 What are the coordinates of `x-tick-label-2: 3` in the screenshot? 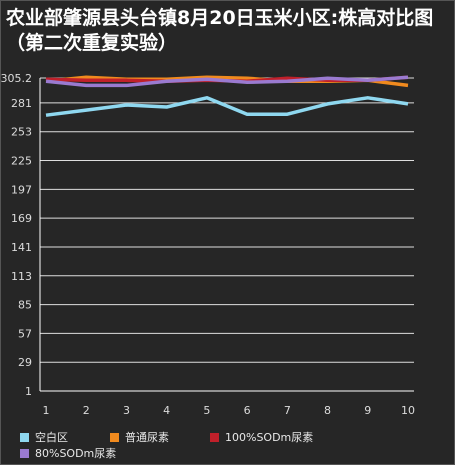 It's located at (126, 410).